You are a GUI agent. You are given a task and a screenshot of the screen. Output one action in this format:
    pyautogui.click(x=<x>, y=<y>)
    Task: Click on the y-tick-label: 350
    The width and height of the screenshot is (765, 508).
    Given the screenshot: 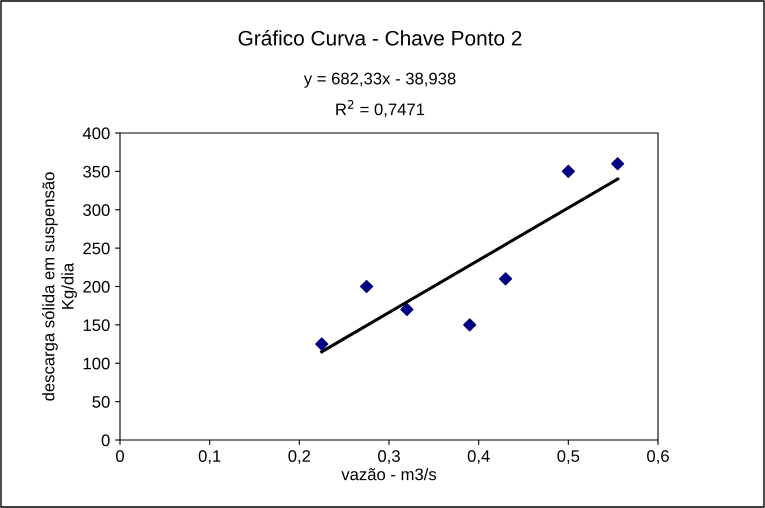 What is the action you would take?
    pyautogui.click(x=96, y=172)
    